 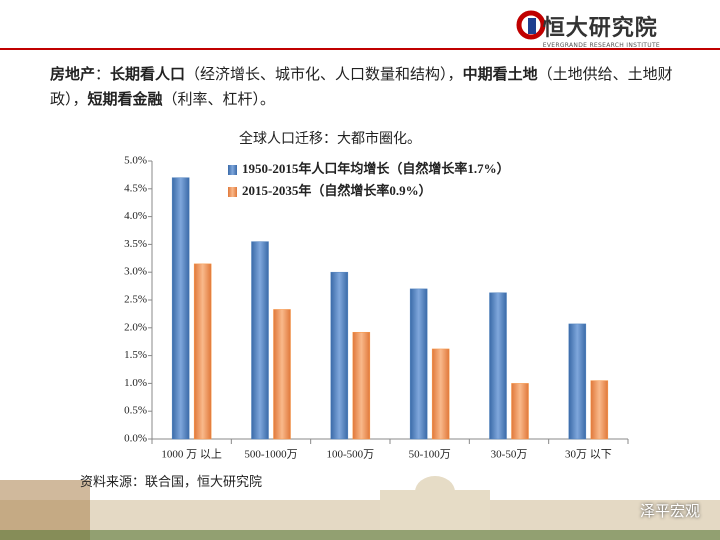 What do you see at coordinates (330, 138) in the screenshot?
I see `chart-title: 全球人口迁移：大都市圈化。` at bounding box center [330, 138].